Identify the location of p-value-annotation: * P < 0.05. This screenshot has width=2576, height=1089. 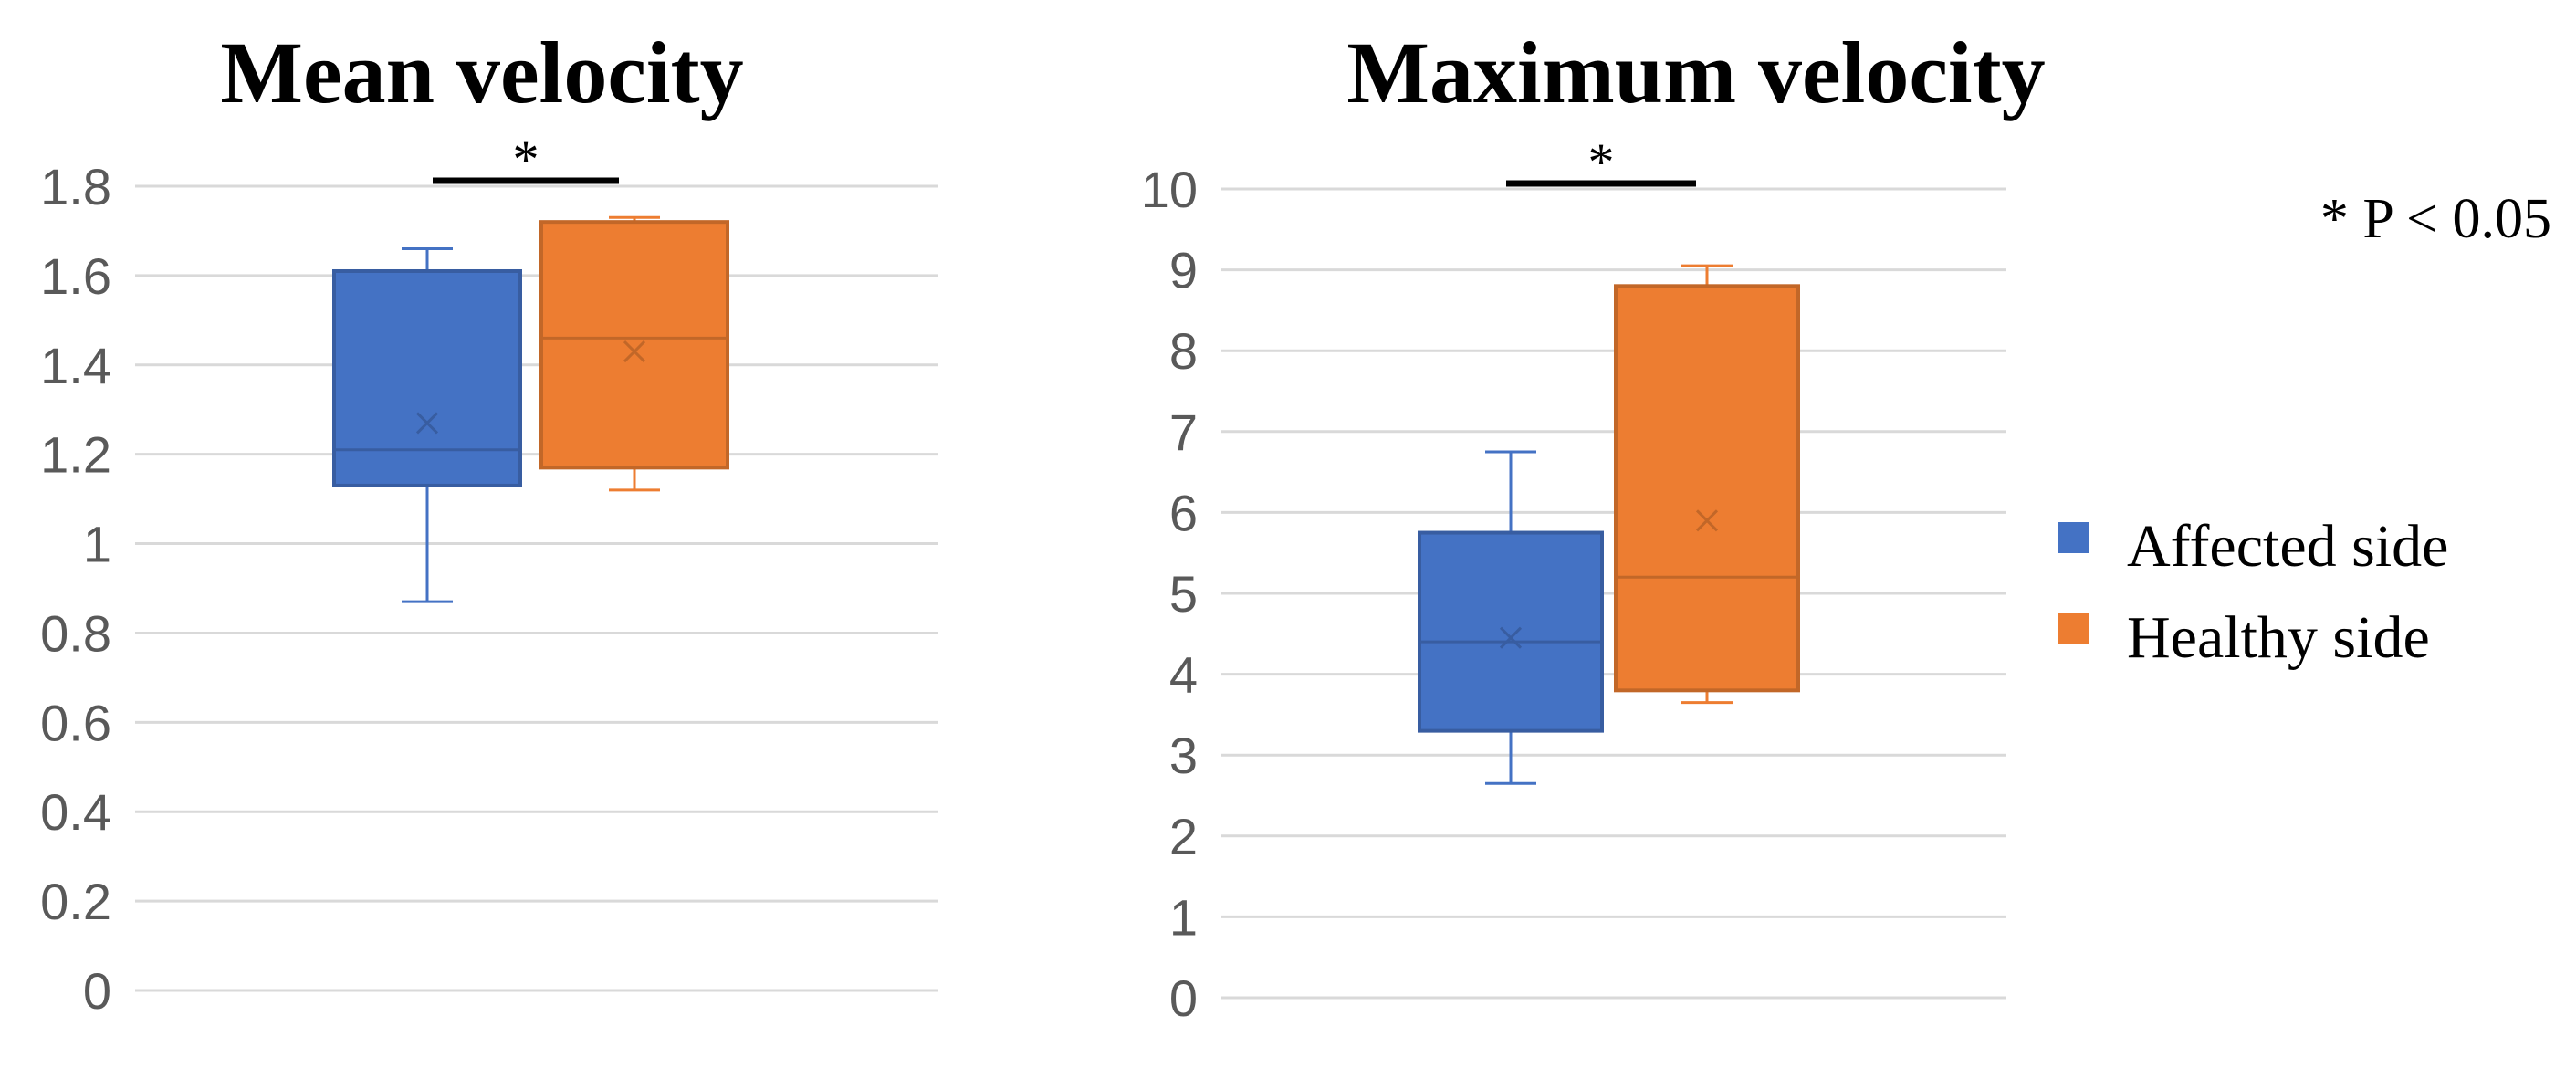
(2435, 219).